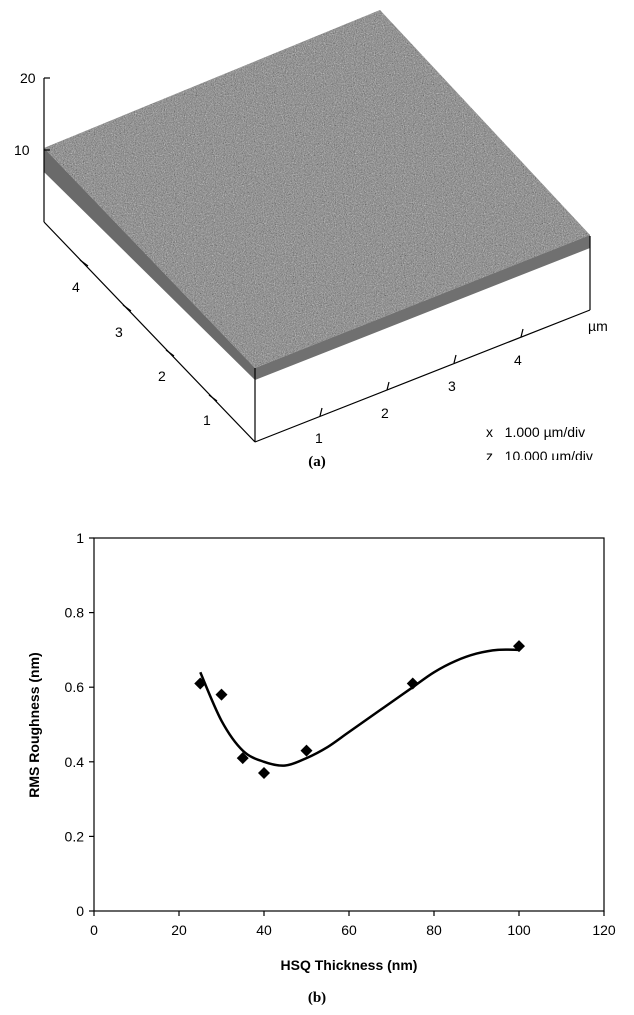 Image resolution: width=634 pixels, height=1015 pixels. I want to click on surface-front-right-face, so click(422, 307).